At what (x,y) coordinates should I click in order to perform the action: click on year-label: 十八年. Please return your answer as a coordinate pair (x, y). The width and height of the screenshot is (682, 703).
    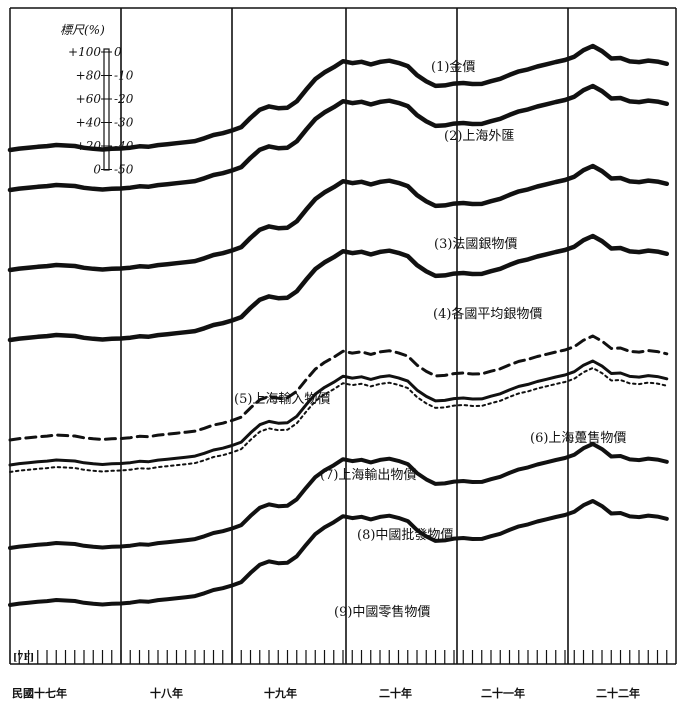
    Looking at the image, I should click on (166, 693).